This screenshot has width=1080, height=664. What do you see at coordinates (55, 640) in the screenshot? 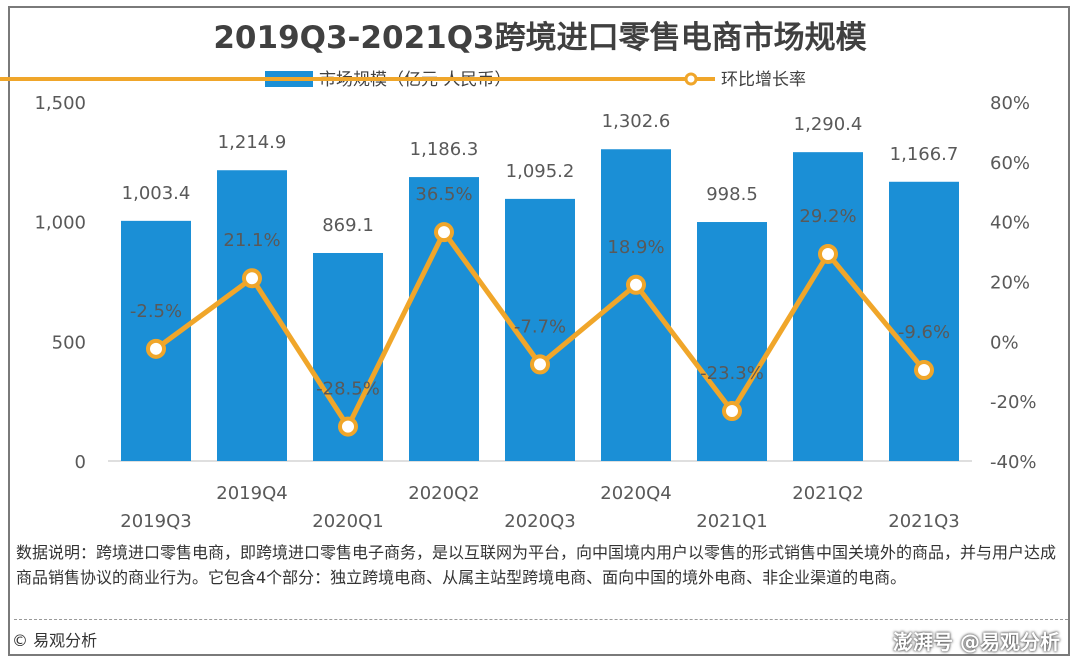
I see `source-footer: © 易观分析` at bounding box center [55, 640].